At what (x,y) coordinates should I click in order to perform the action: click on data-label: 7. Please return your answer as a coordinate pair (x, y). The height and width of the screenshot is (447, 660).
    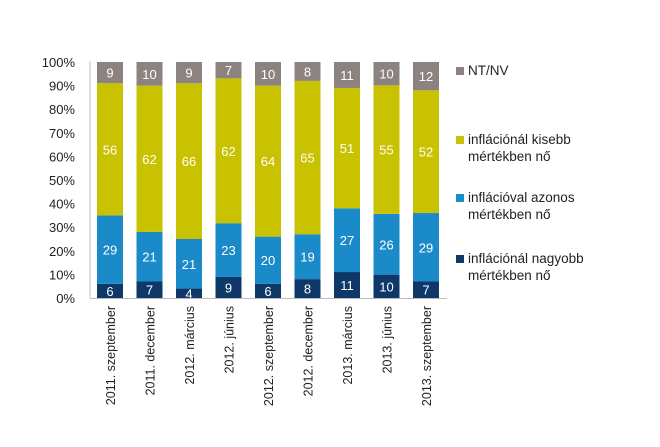
    Looking at the image, I should click on (149, 290).